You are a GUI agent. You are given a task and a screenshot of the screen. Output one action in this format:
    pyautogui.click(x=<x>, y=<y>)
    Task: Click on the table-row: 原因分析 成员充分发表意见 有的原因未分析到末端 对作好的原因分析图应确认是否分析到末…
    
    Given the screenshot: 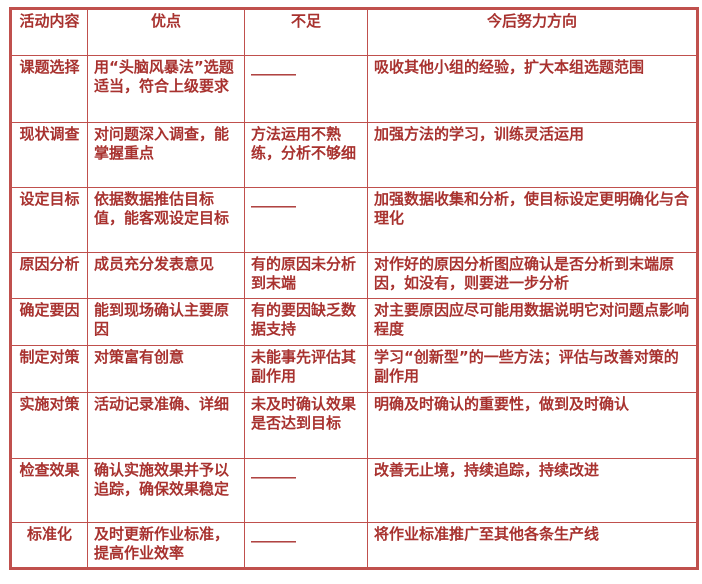 What is the action you would take?
    pyautogui.click(x=354, y=275)
    